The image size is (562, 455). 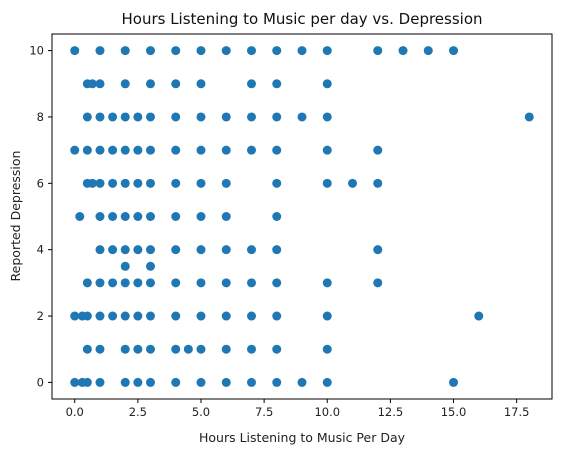 I want to click on y-tick-label: 6, so click(x=40, y=183).